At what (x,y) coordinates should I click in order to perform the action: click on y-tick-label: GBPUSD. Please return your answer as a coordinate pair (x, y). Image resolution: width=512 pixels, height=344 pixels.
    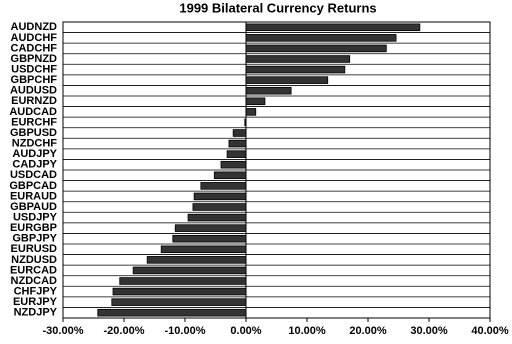
    Looking at the image, I should click on (33, 133).